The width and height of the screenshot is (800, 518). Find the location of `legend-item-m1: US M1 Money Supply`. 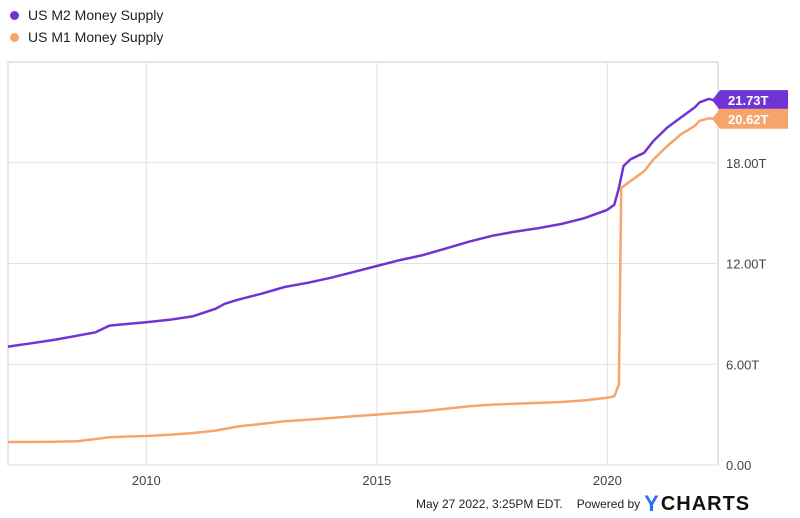

legend-item-m1: US M1 Money Supply is located at coordinates (86, 37).